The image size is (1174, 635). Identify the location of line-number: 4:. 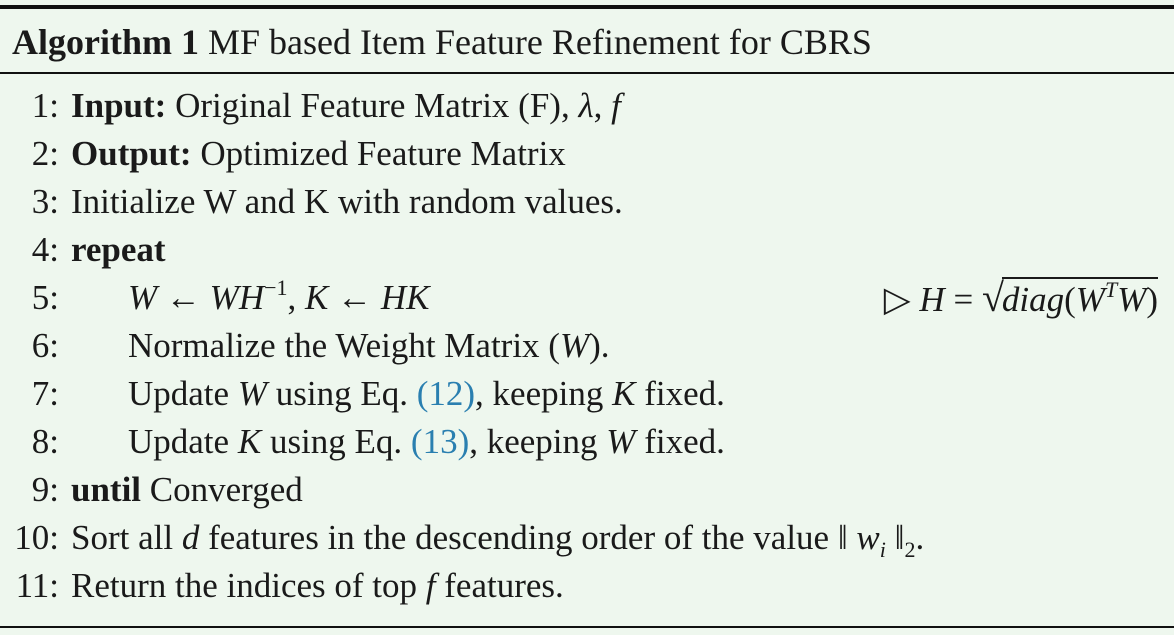
(45, 249).